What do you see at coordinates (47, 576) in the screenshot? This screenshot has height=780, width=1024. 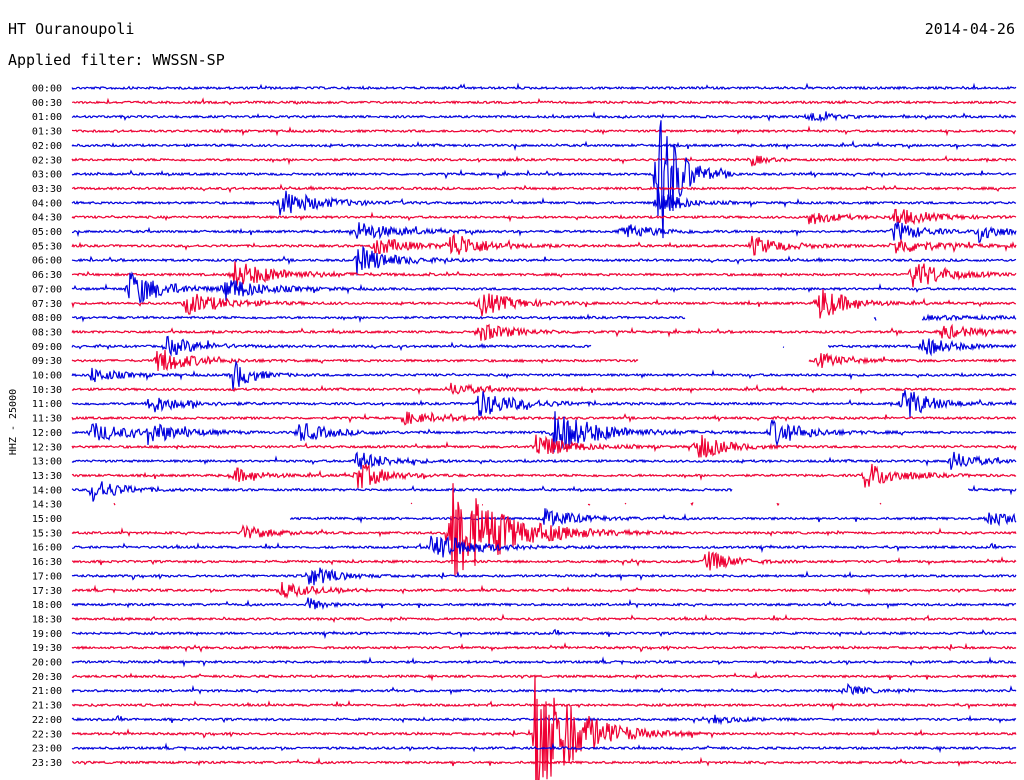 I see `time-tick-label: 17:00` at bounding box center [47, 576].